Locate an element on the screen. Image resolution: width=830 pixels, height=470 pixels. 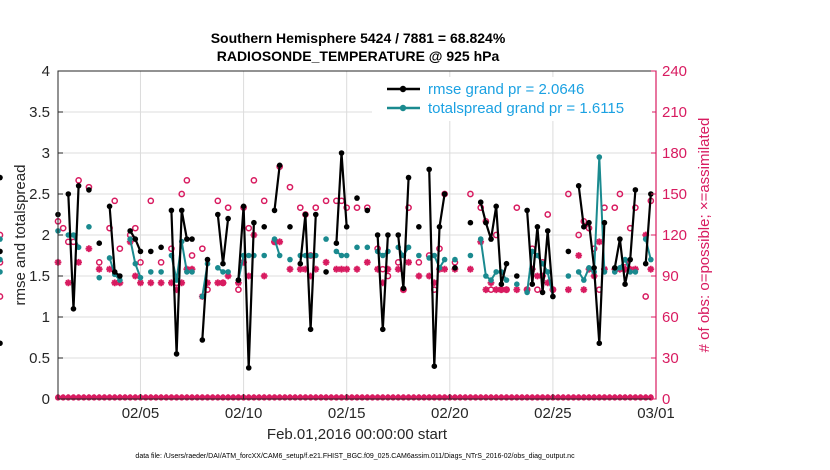
y-right-tick-label-2: 60 is located at coordinates (670, 317).